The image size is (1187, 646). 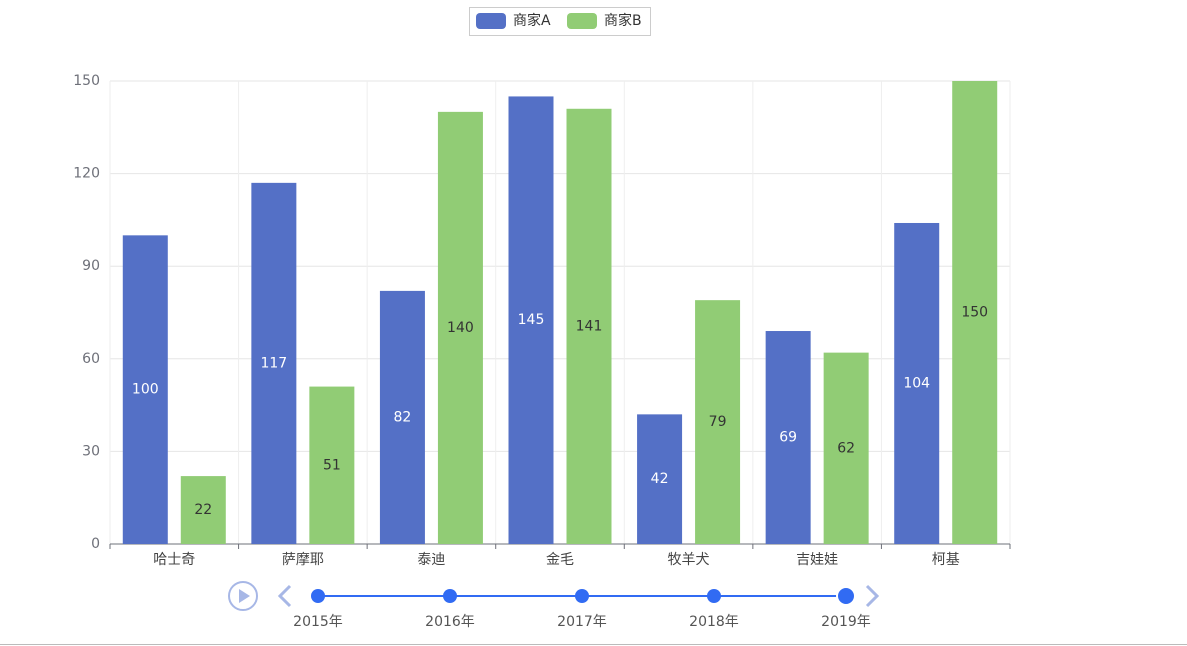 What do you see at coordinates (846, 622) in the screenshot?
I see `timeline-label: 2019年` at bounding box center [846, 622].